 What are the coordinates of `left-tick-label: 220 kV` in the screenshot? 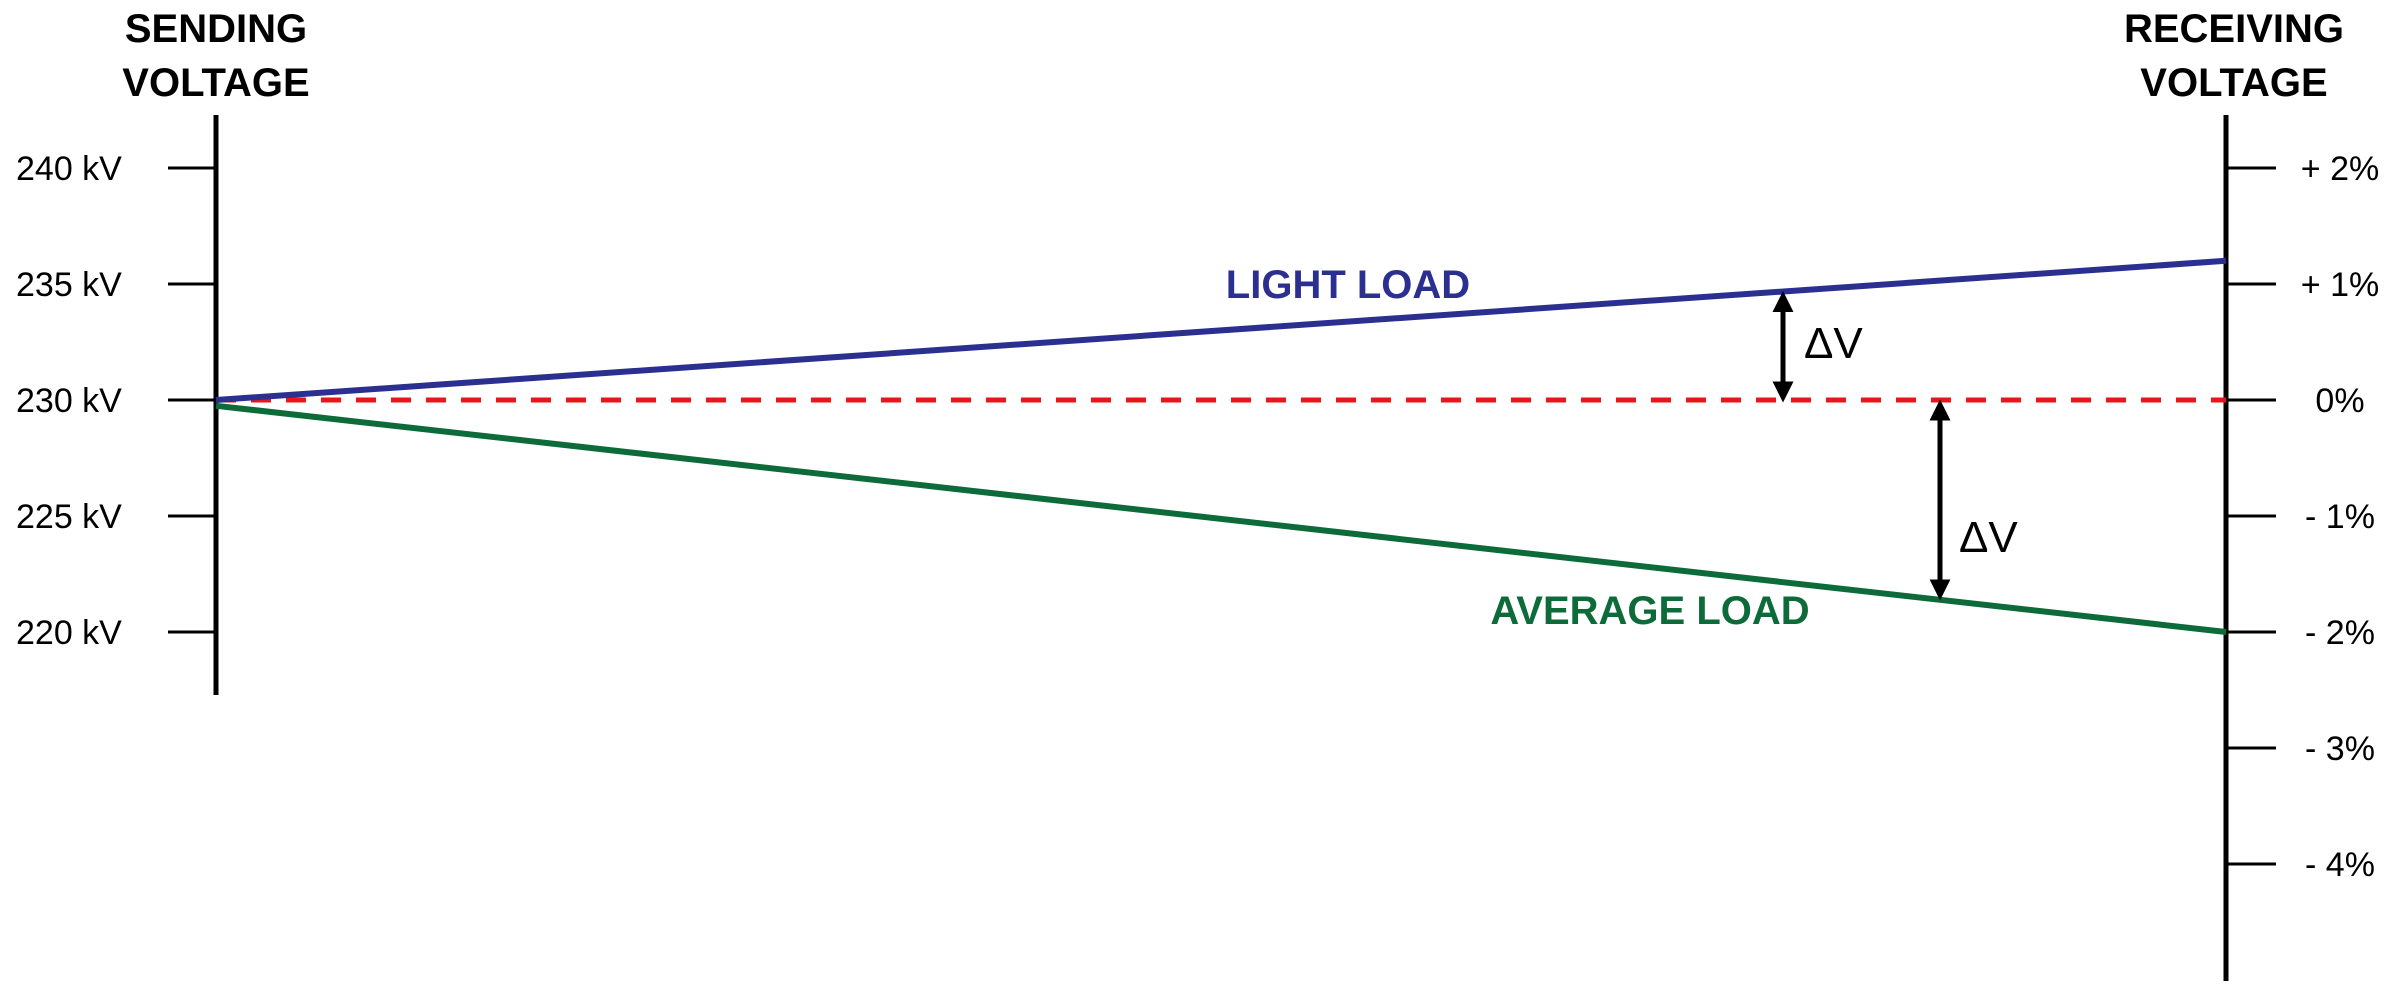 It's located at (69, 633).